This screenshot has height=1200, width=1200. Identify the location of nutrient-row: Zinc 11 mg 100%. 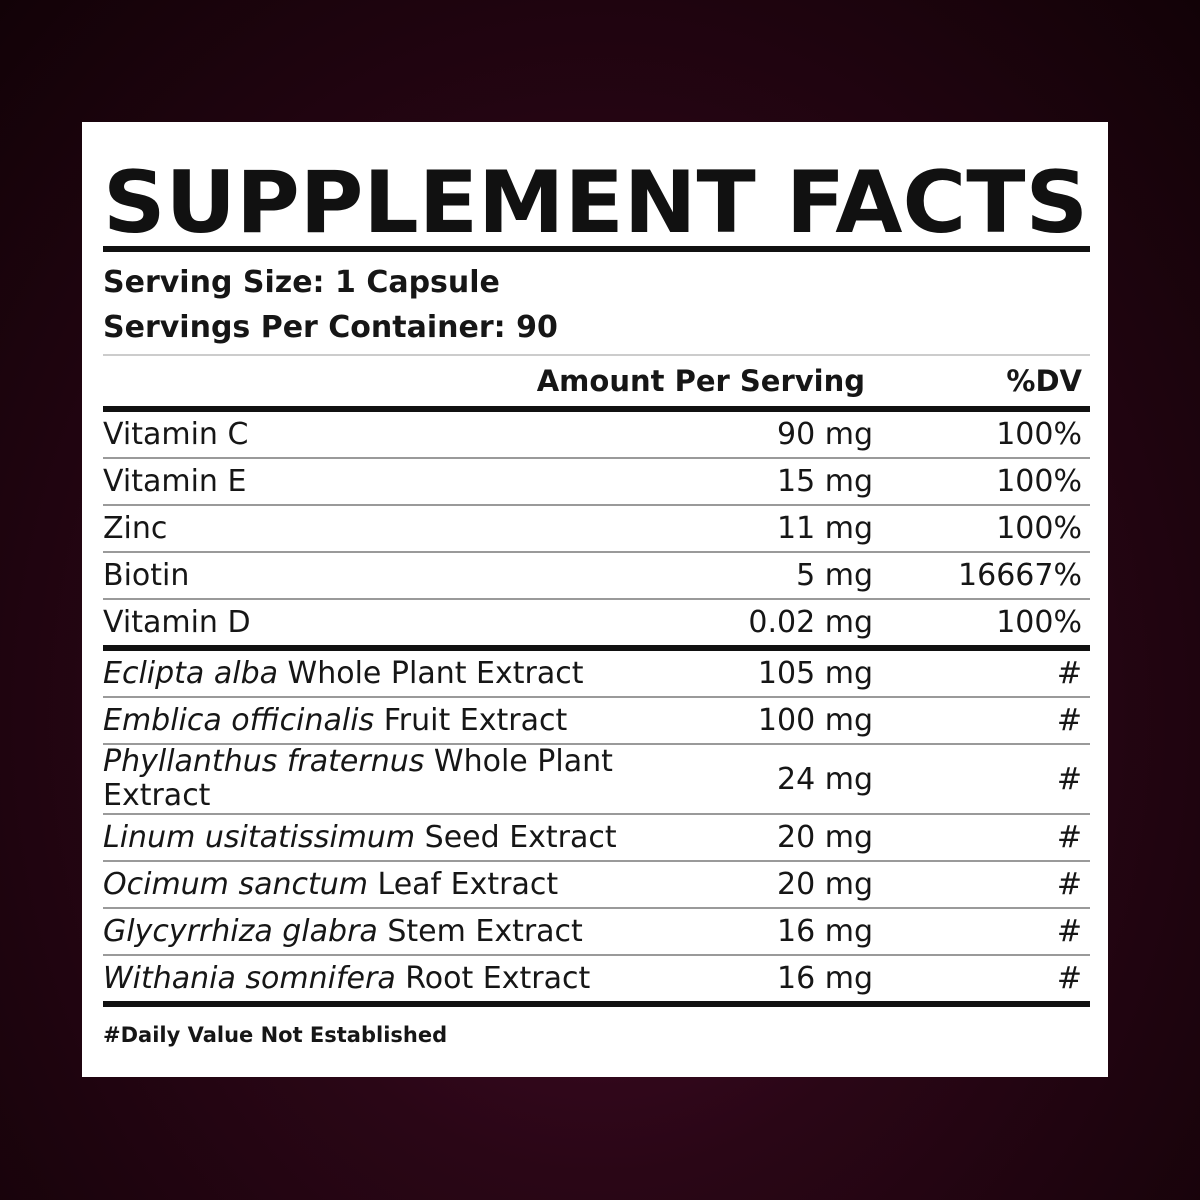
(596, 529).